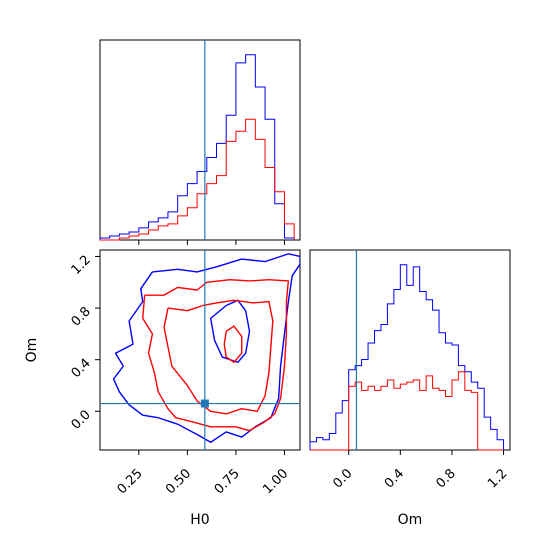  I want to click on truth-marker, so click(204, 403).